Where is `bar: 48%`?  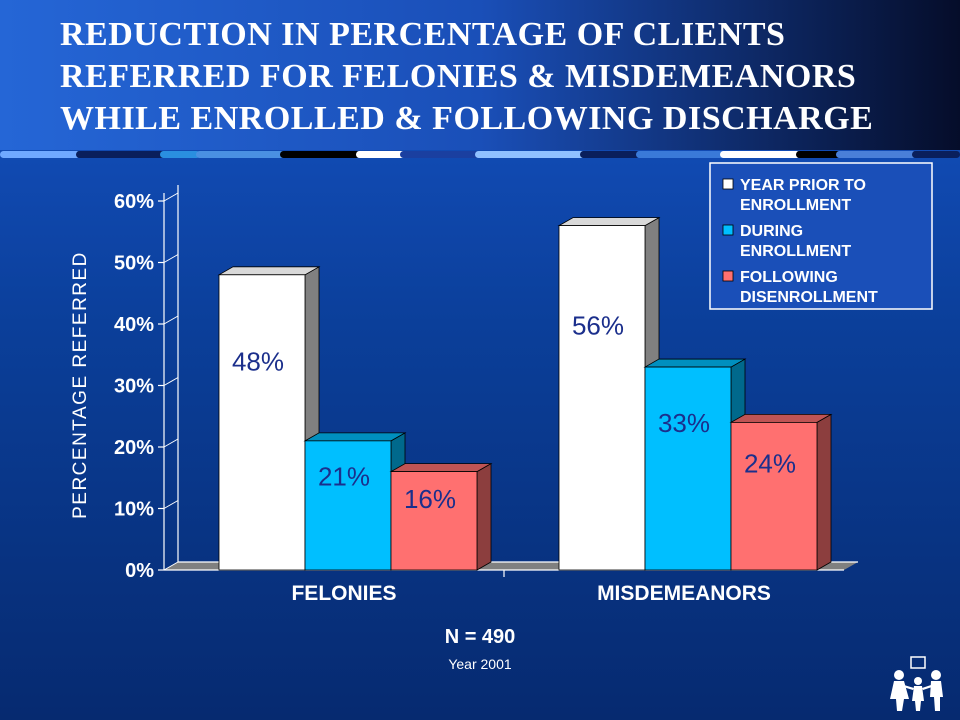 bar: 48% is located at coordinates (269, 418).